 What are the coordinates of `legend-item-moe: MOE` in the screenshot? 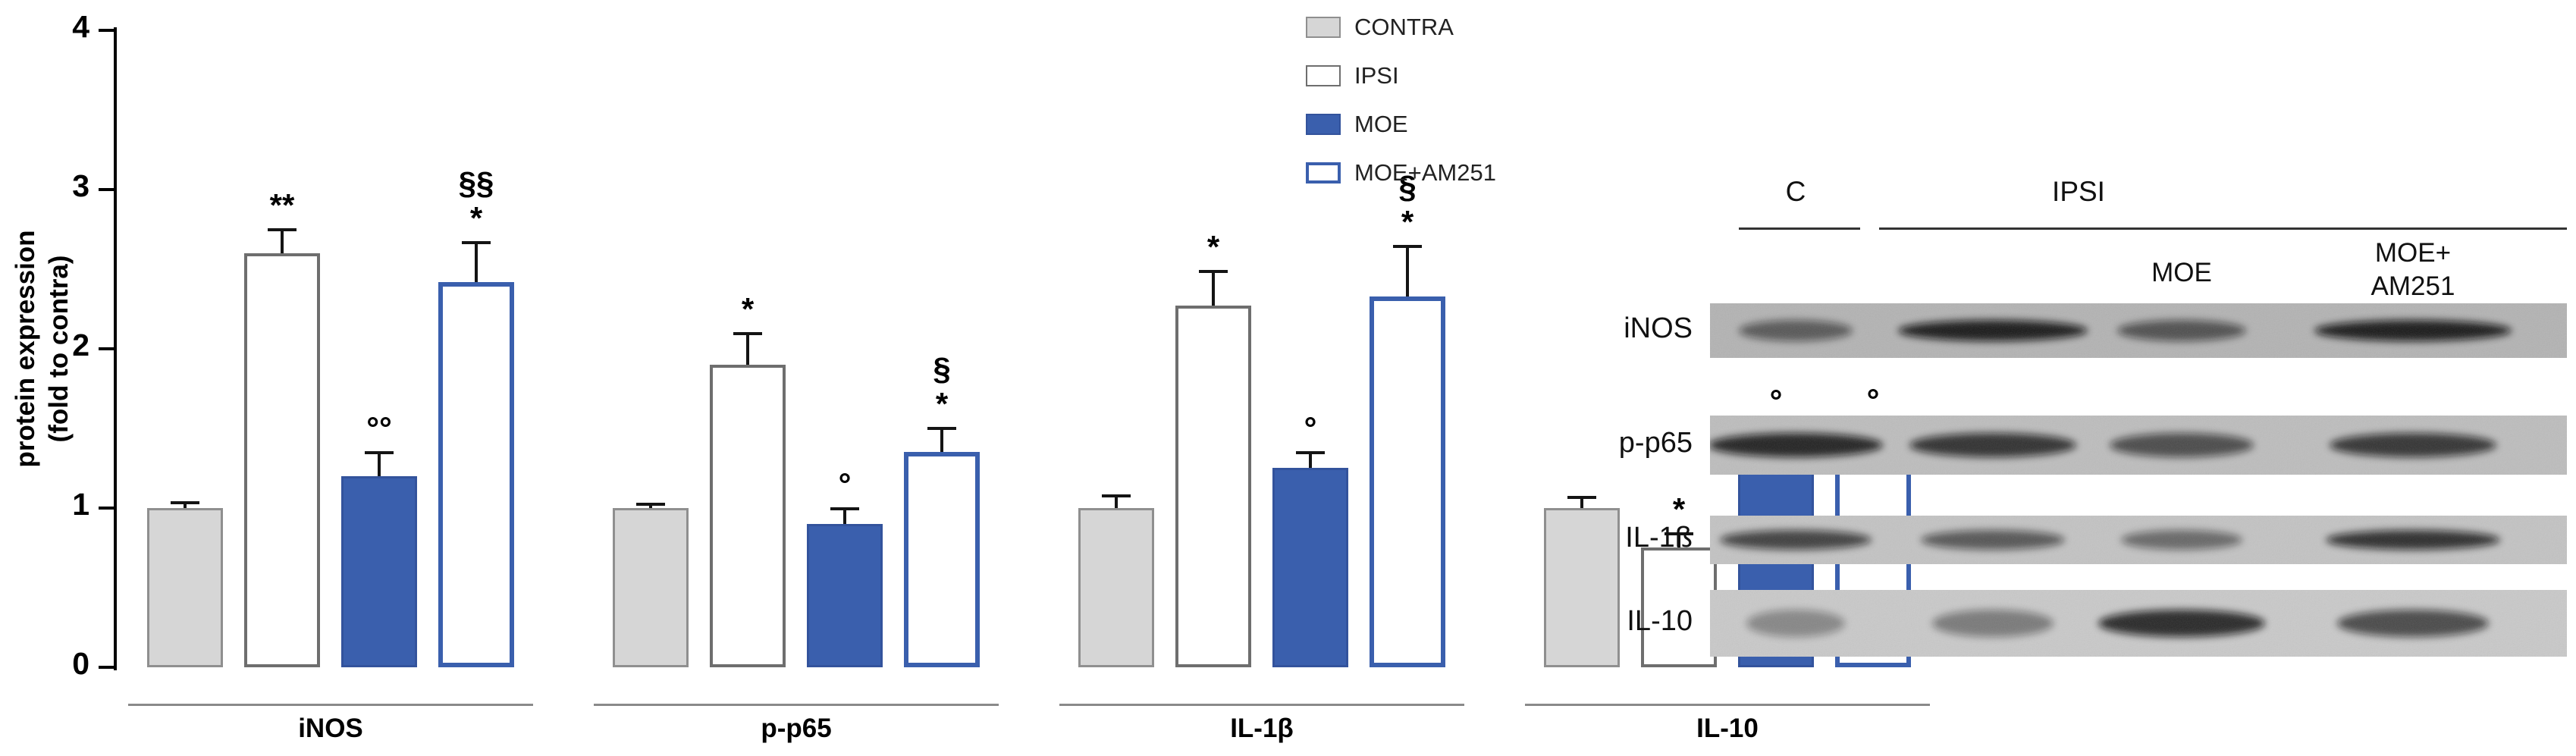 It's located at (1401, 124).